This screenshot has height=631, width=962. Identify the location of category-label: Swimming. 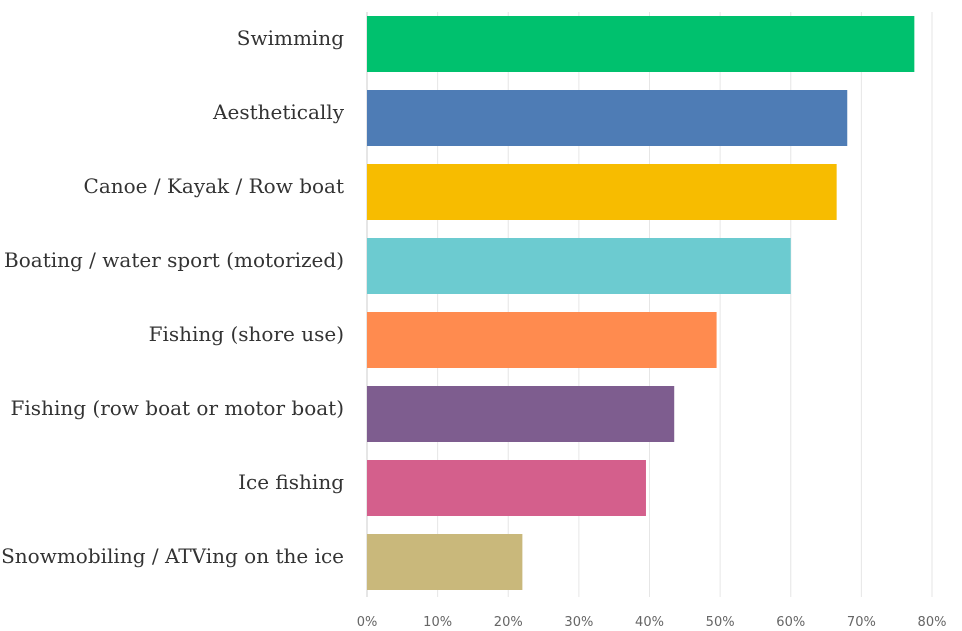
(290, 38).